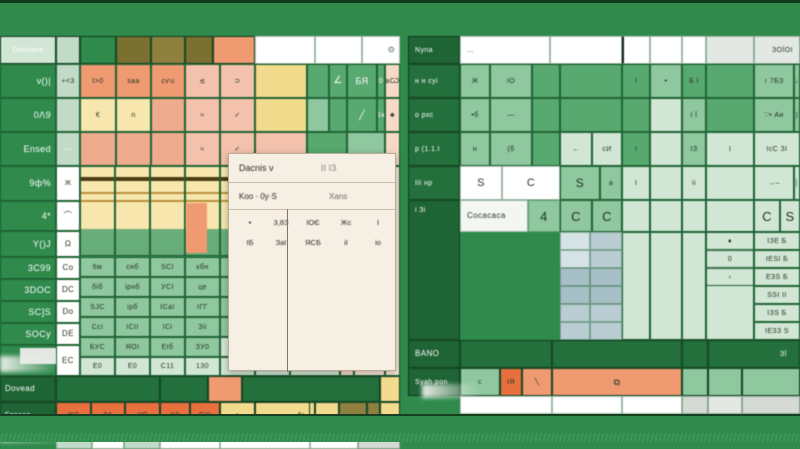 This screenshot has height=449, width=800. What do you see at coordinates (506, 354) in the screenshot?
I see `right-footer-top-a` at bounding box center [506, 354].